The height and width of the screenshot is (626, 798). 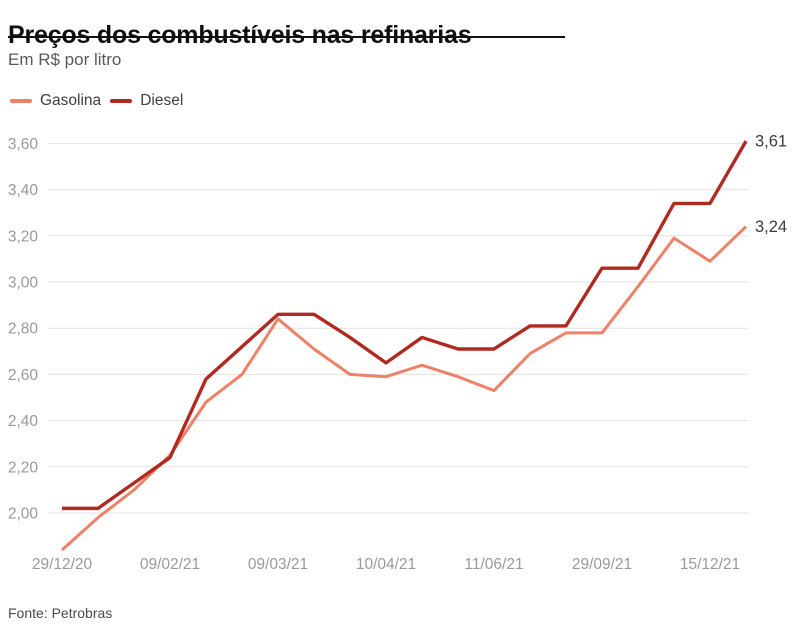 What do you see at coordinates (23, 467) in the screenshot?
I see `y-tick-label: 2,20` at bounding box center [23, 467].